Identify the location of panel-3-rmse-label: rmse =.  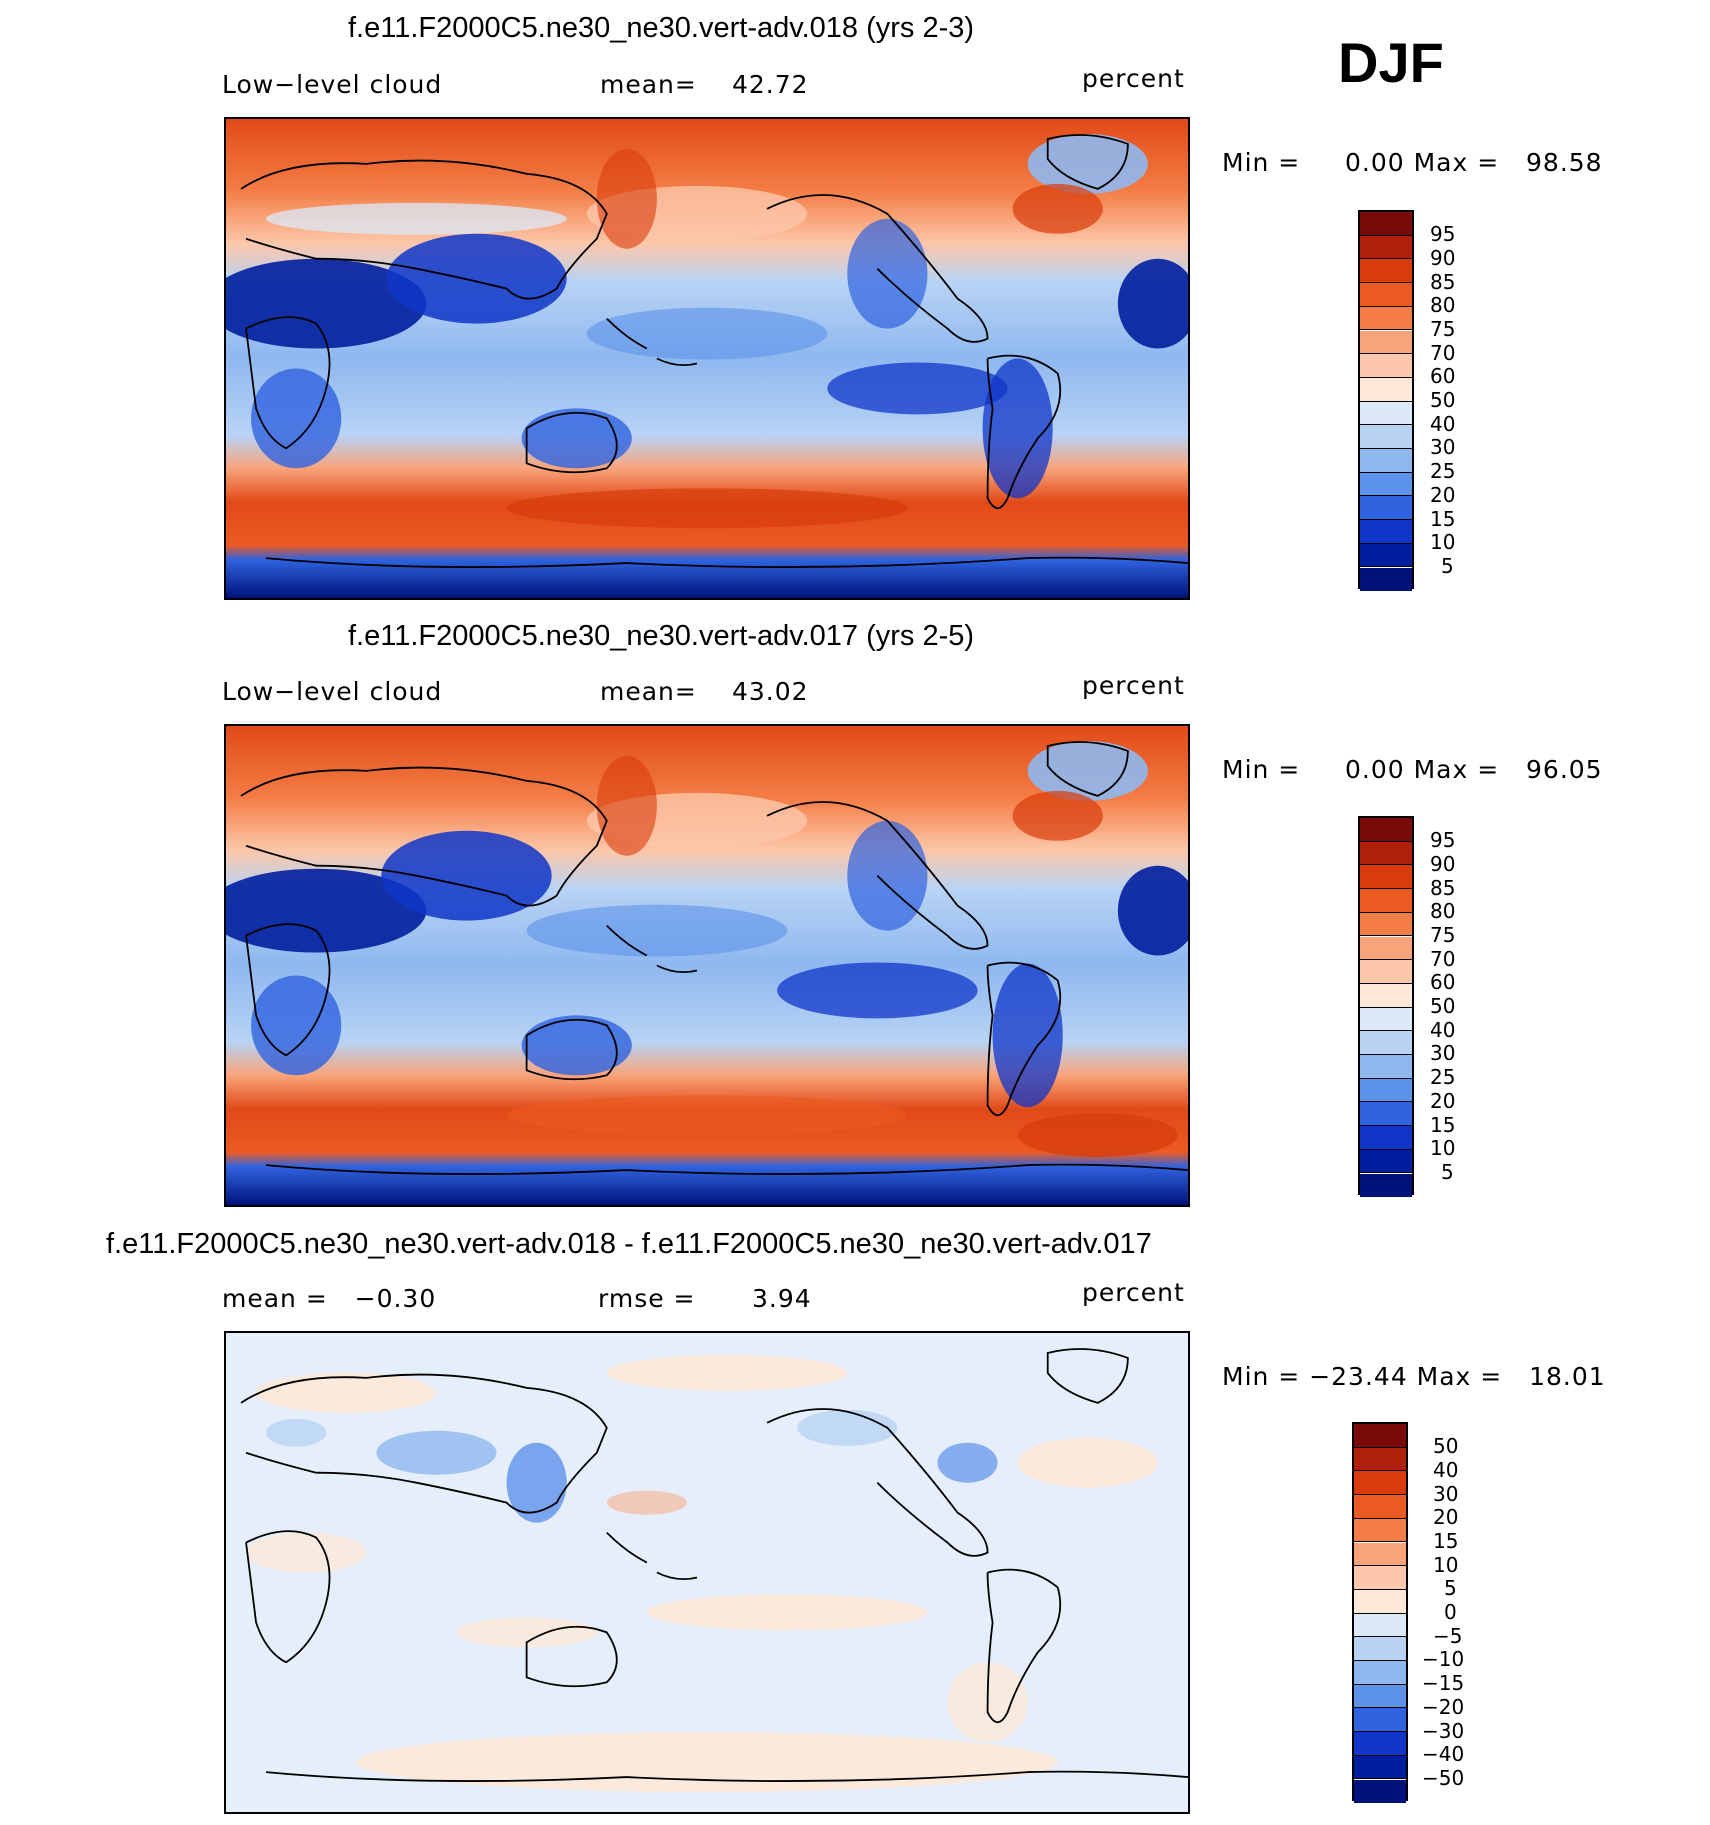
(647, 1298).